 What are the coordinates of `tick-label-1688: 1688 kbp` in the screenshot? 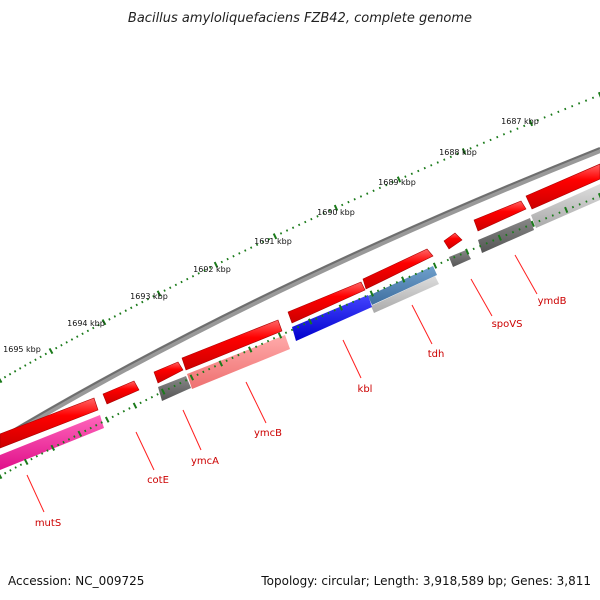 It's located at (458, 152).